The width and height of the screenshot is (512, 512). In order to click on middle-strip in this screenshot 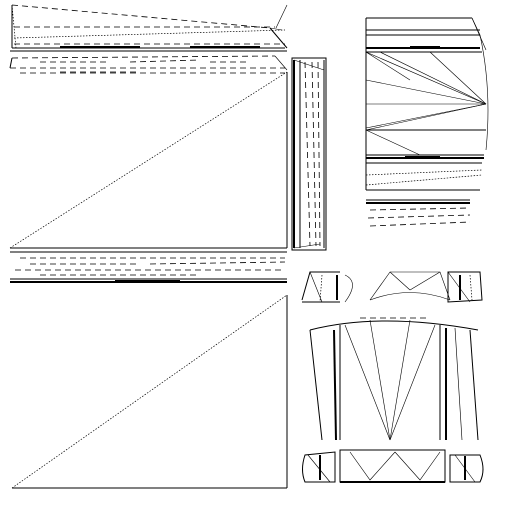, I will do `click(148, 267)`.